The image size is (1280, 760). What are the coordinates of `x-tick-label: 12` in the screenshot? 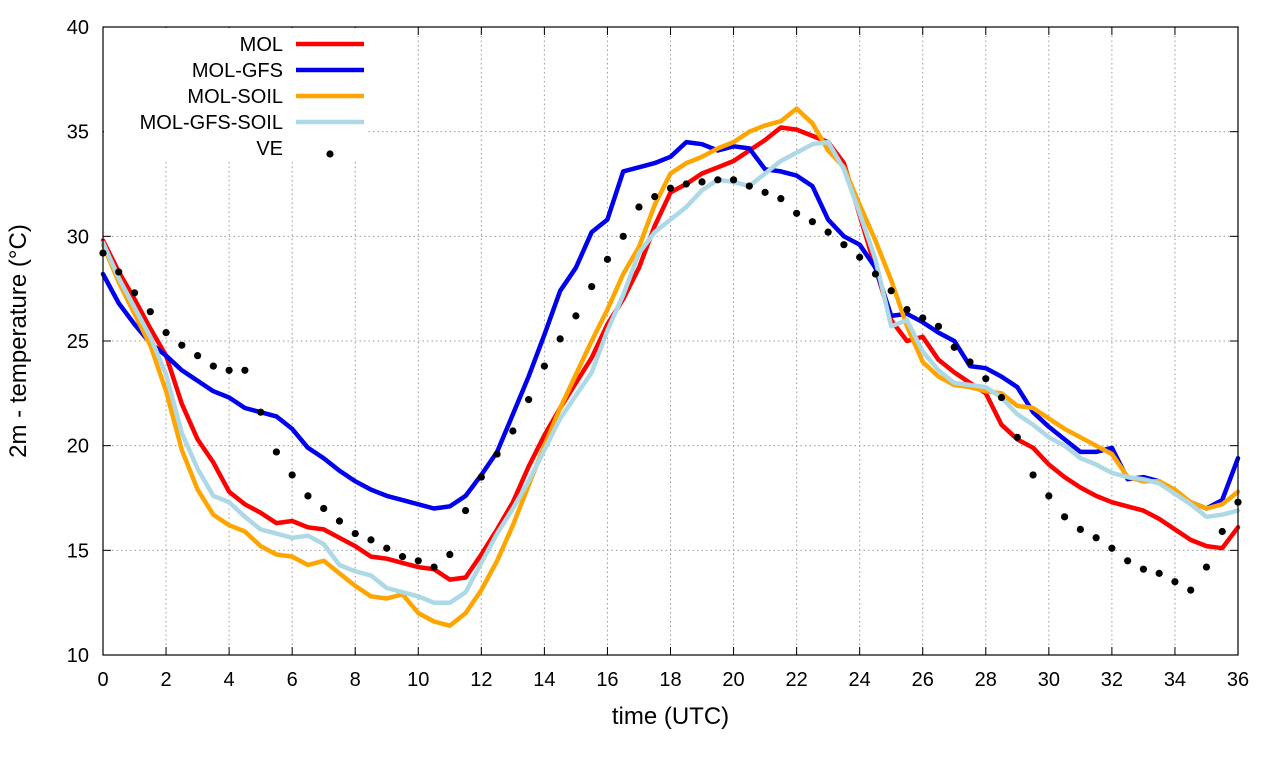 It's located at (481, 680).